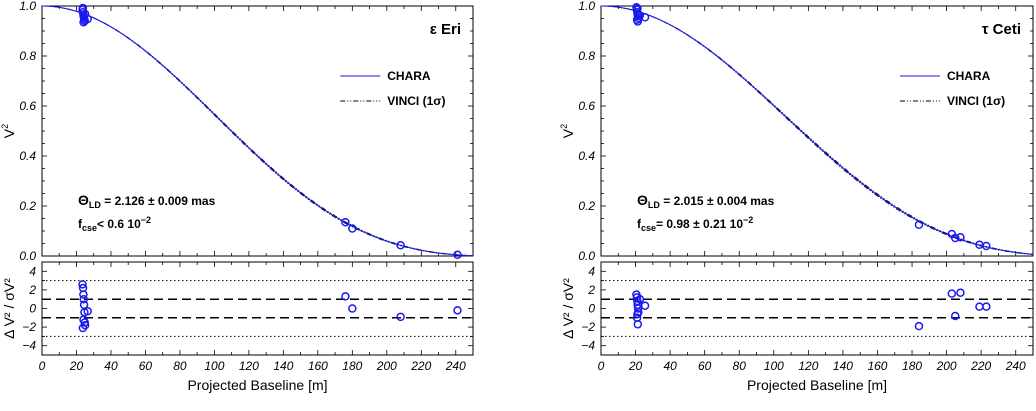  What do you see at coordinates (445, 29) in the screenshot?
I see `star-label: ε Eri` at bounding box center [445, 29].